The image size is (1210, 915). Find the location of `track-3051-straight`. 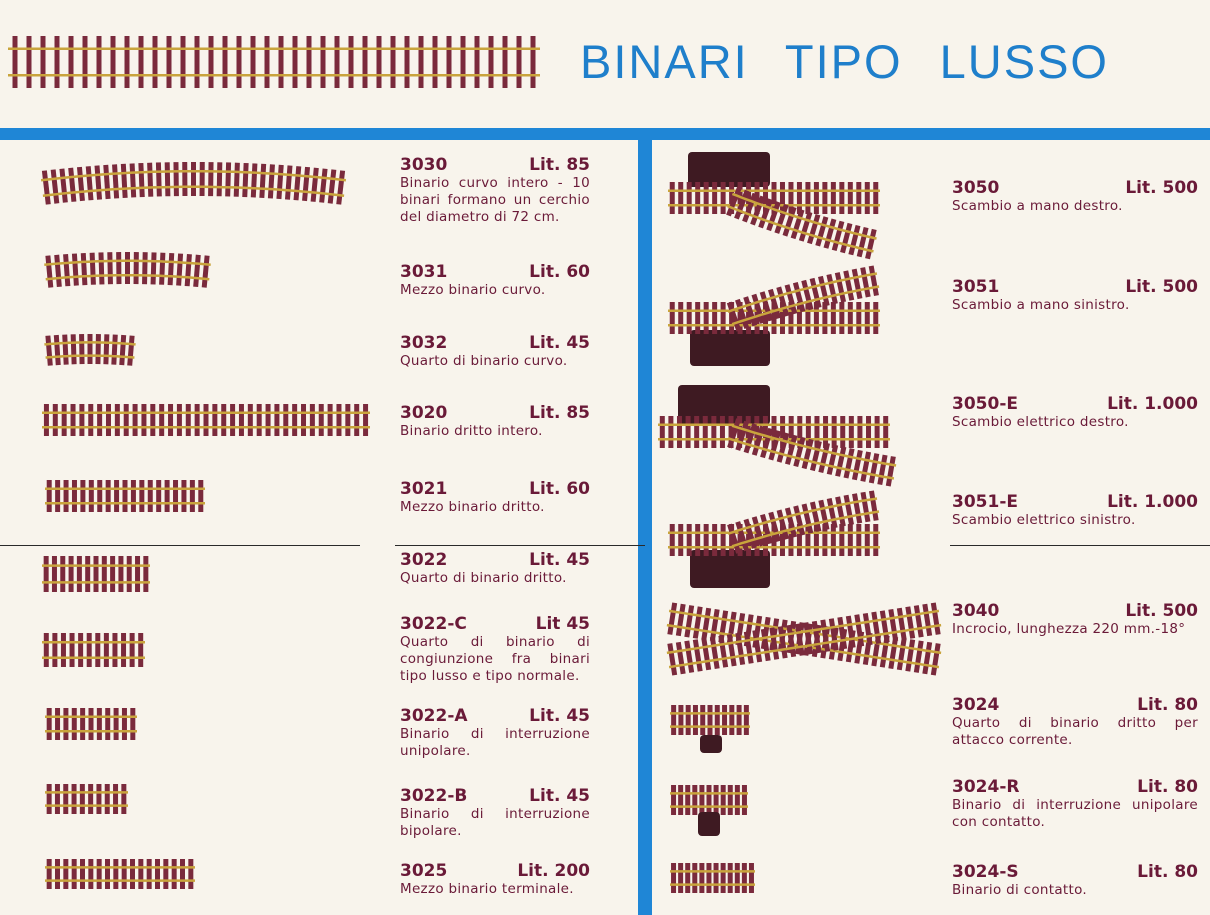

track-3051-straight is located at coordinates (774, 318).